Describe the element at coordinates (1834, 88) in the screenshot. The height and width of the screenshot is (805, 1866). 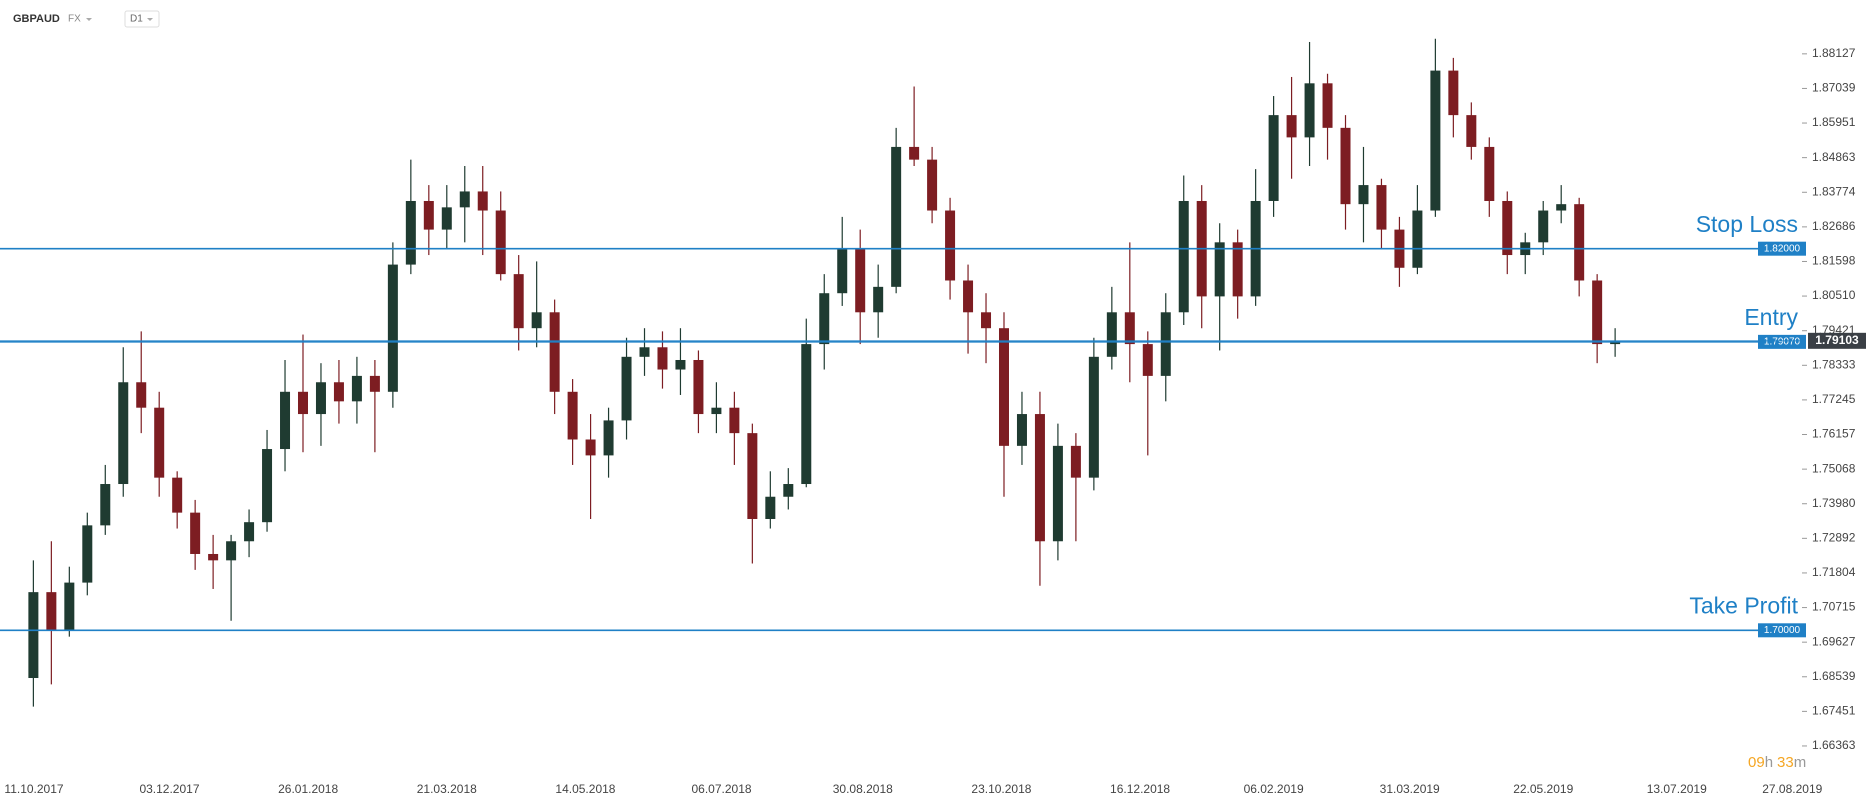
I see `y-tick-label: 1.87039` at that location.